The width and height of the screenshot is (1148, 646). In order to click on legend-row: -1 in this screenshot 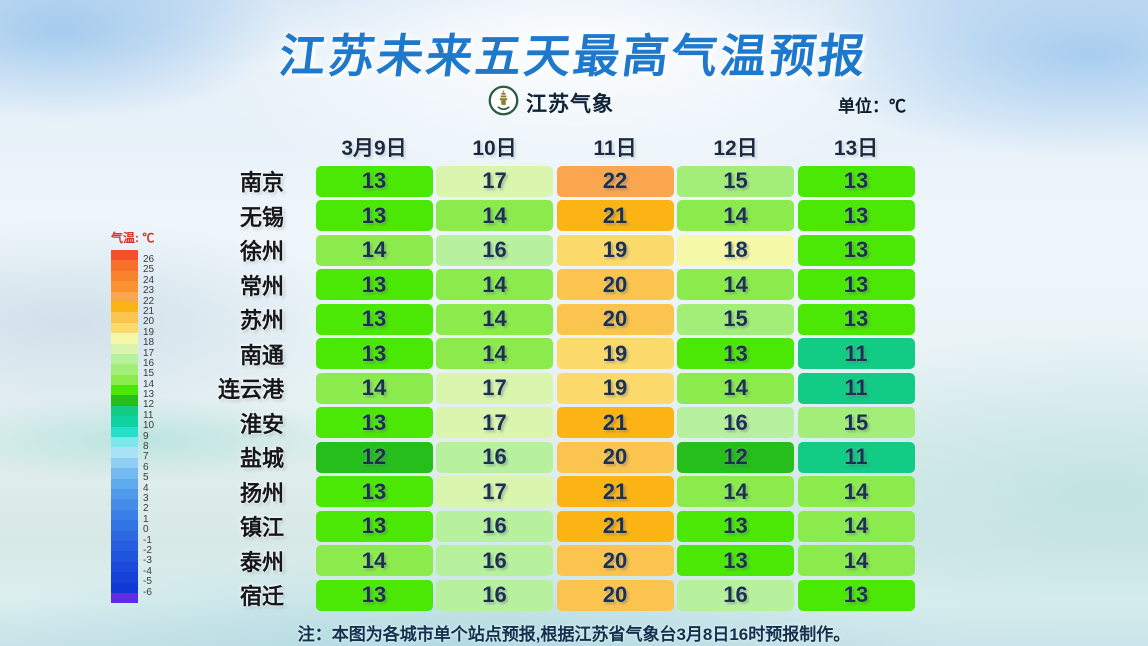, I will do `click(132, 537)`.